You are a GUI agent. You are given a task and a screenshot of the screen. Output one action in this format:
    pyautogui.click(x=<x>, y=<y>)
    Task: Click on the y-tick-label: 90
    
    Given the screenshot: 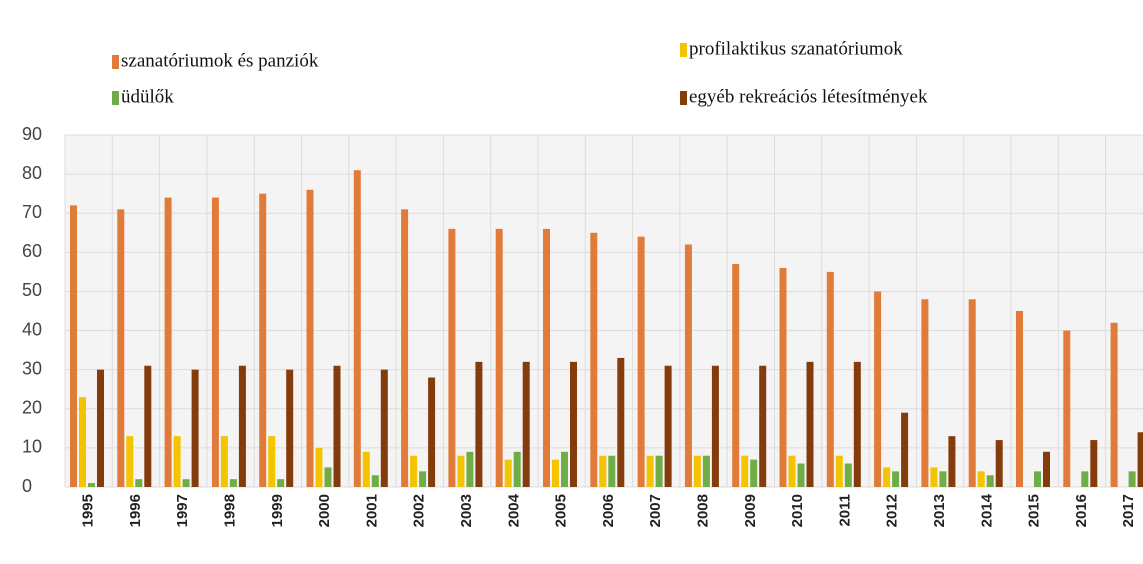 What is the action you would take?
    pyautogui.click(x=32, y=134)
    